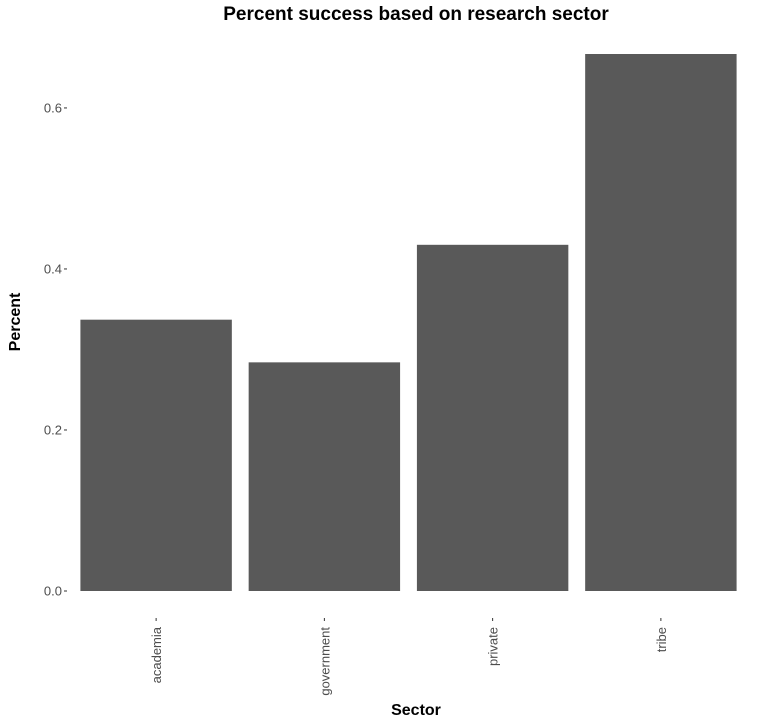 This screenshot has height=723, width=771. I want to click on y-tick-label: 0.2, so click(53, 429).